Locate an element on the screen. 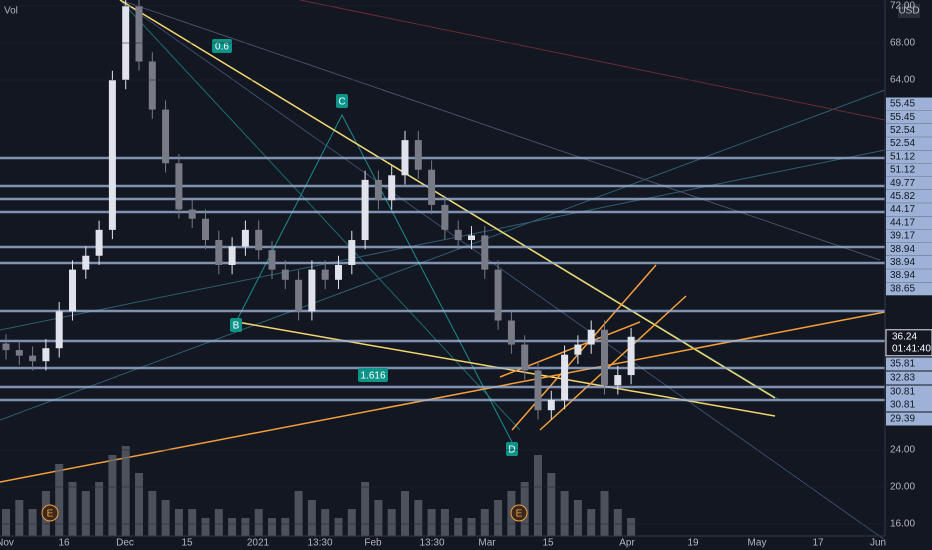 The width and height of the screenshot is (932, 550). x-tick-label: 2021 is located at coordinates (258, 543).